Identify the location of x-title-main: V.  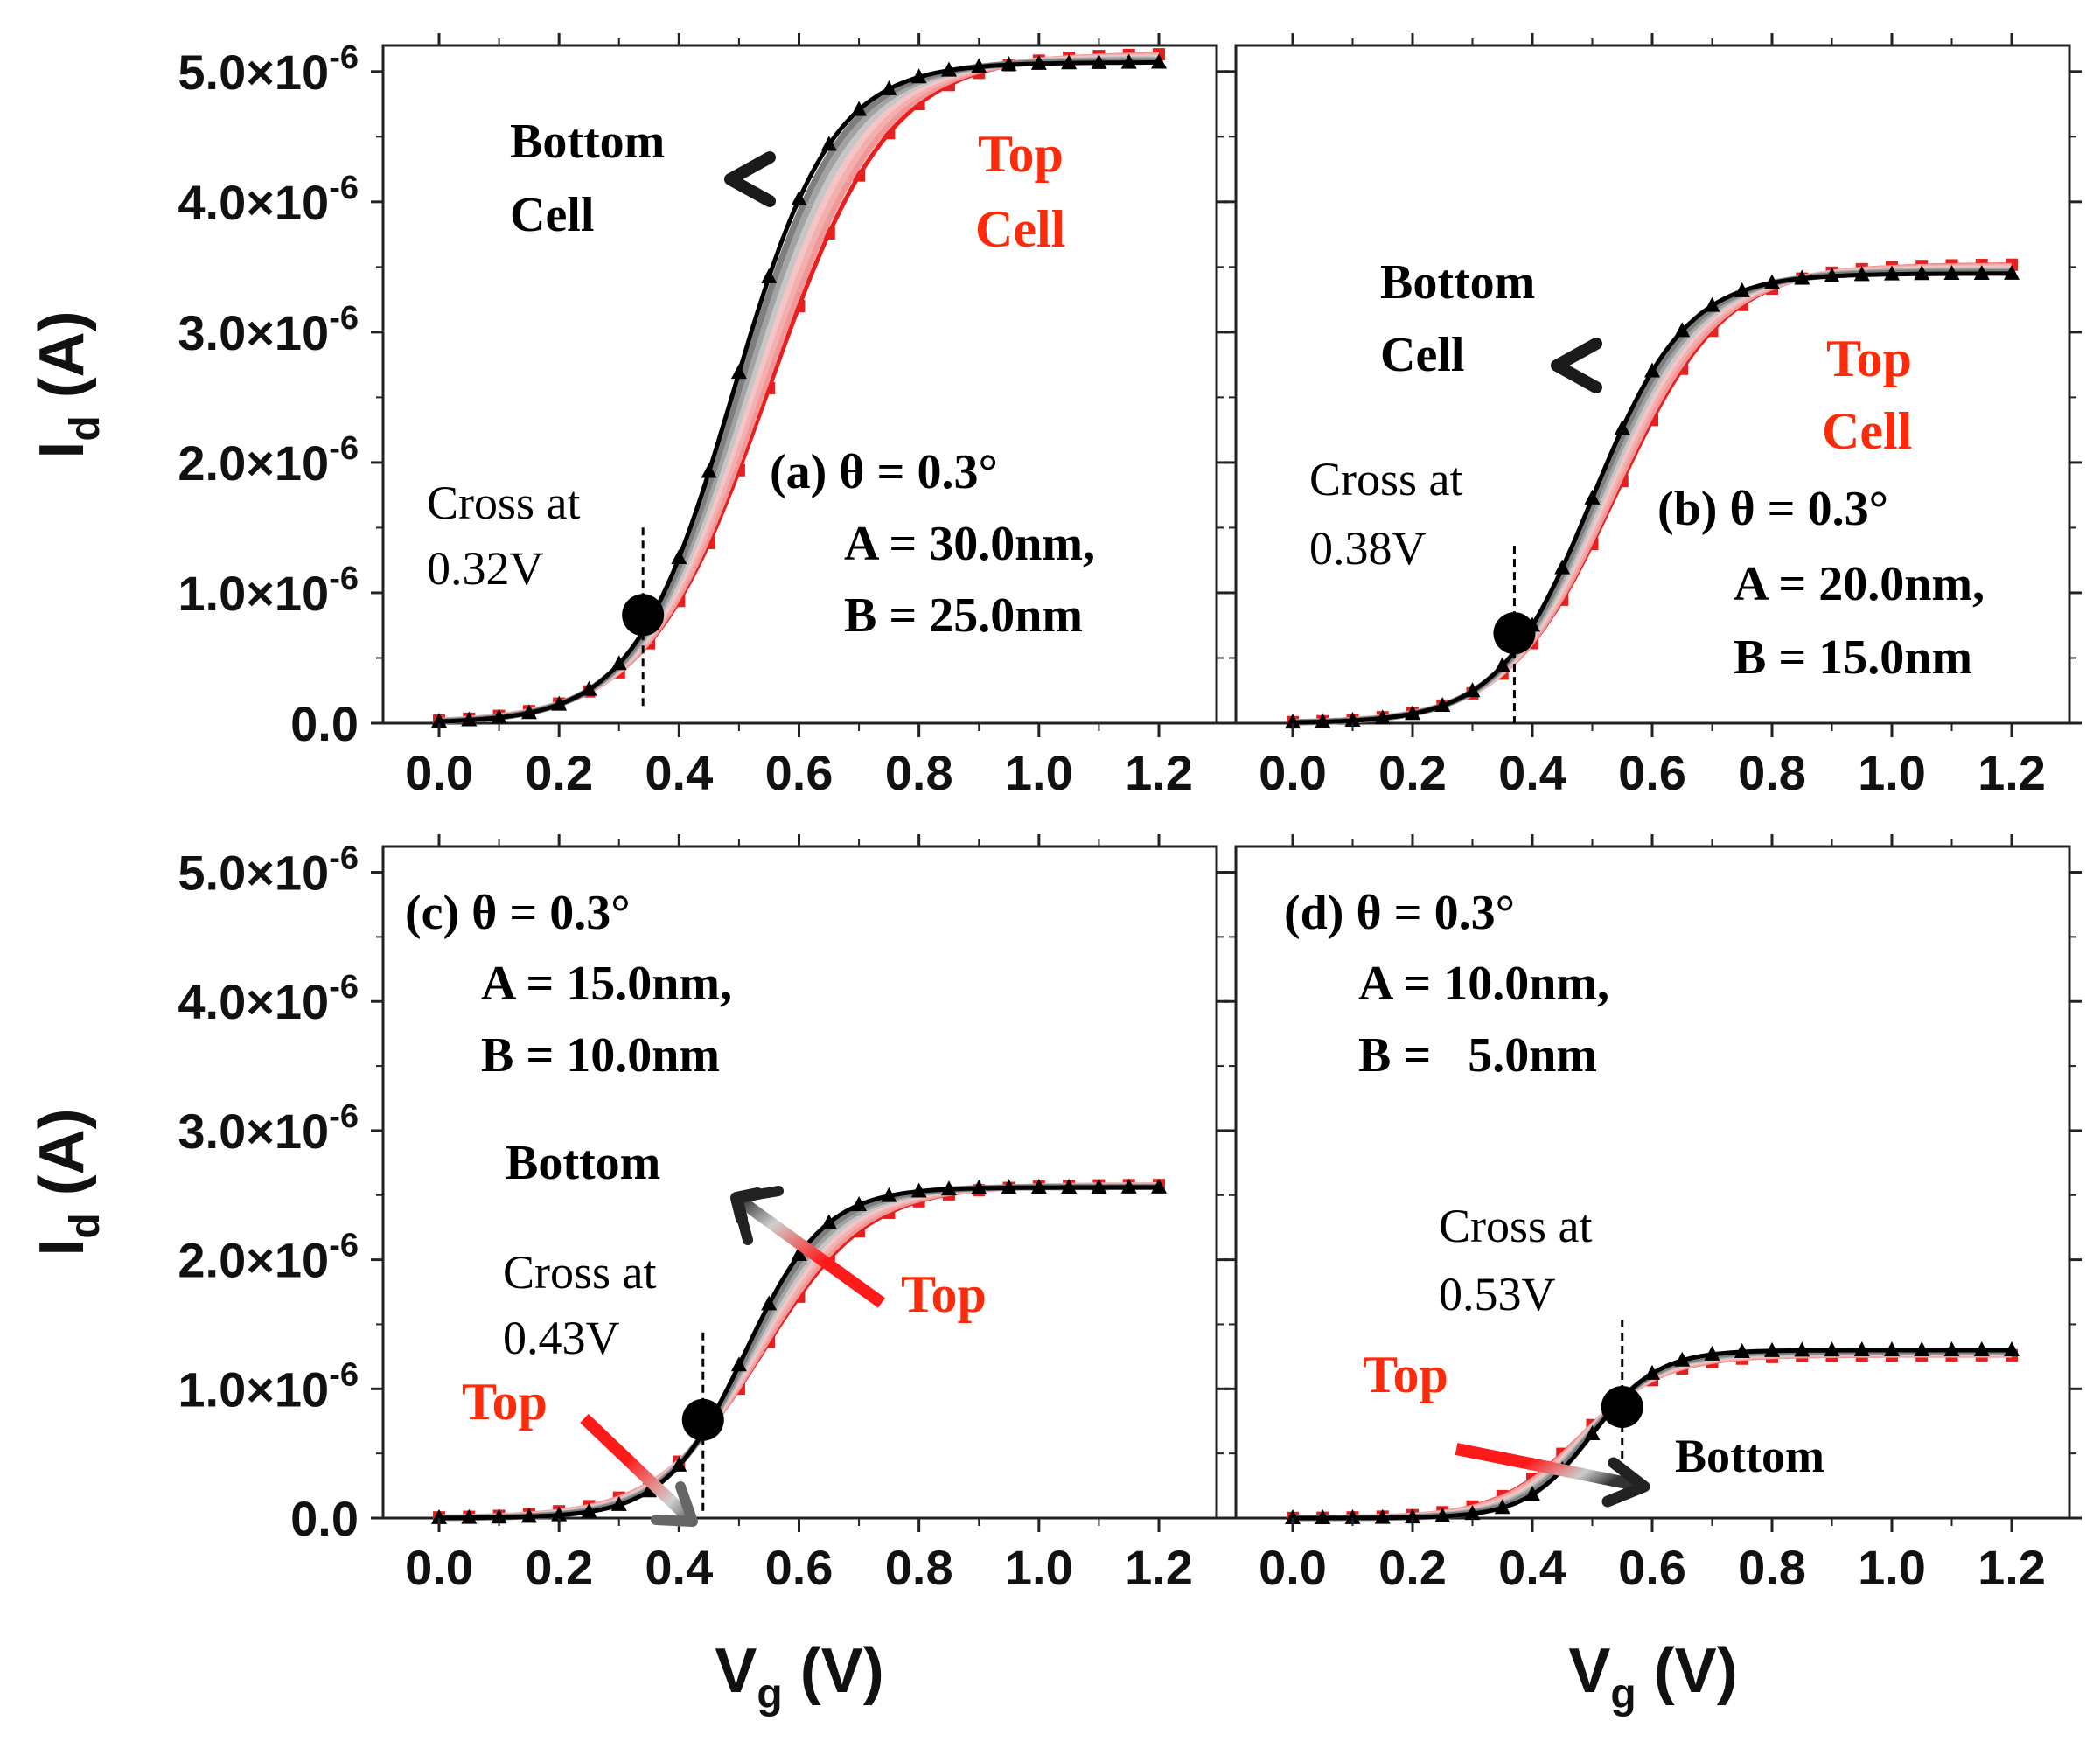
(1589, 1671).